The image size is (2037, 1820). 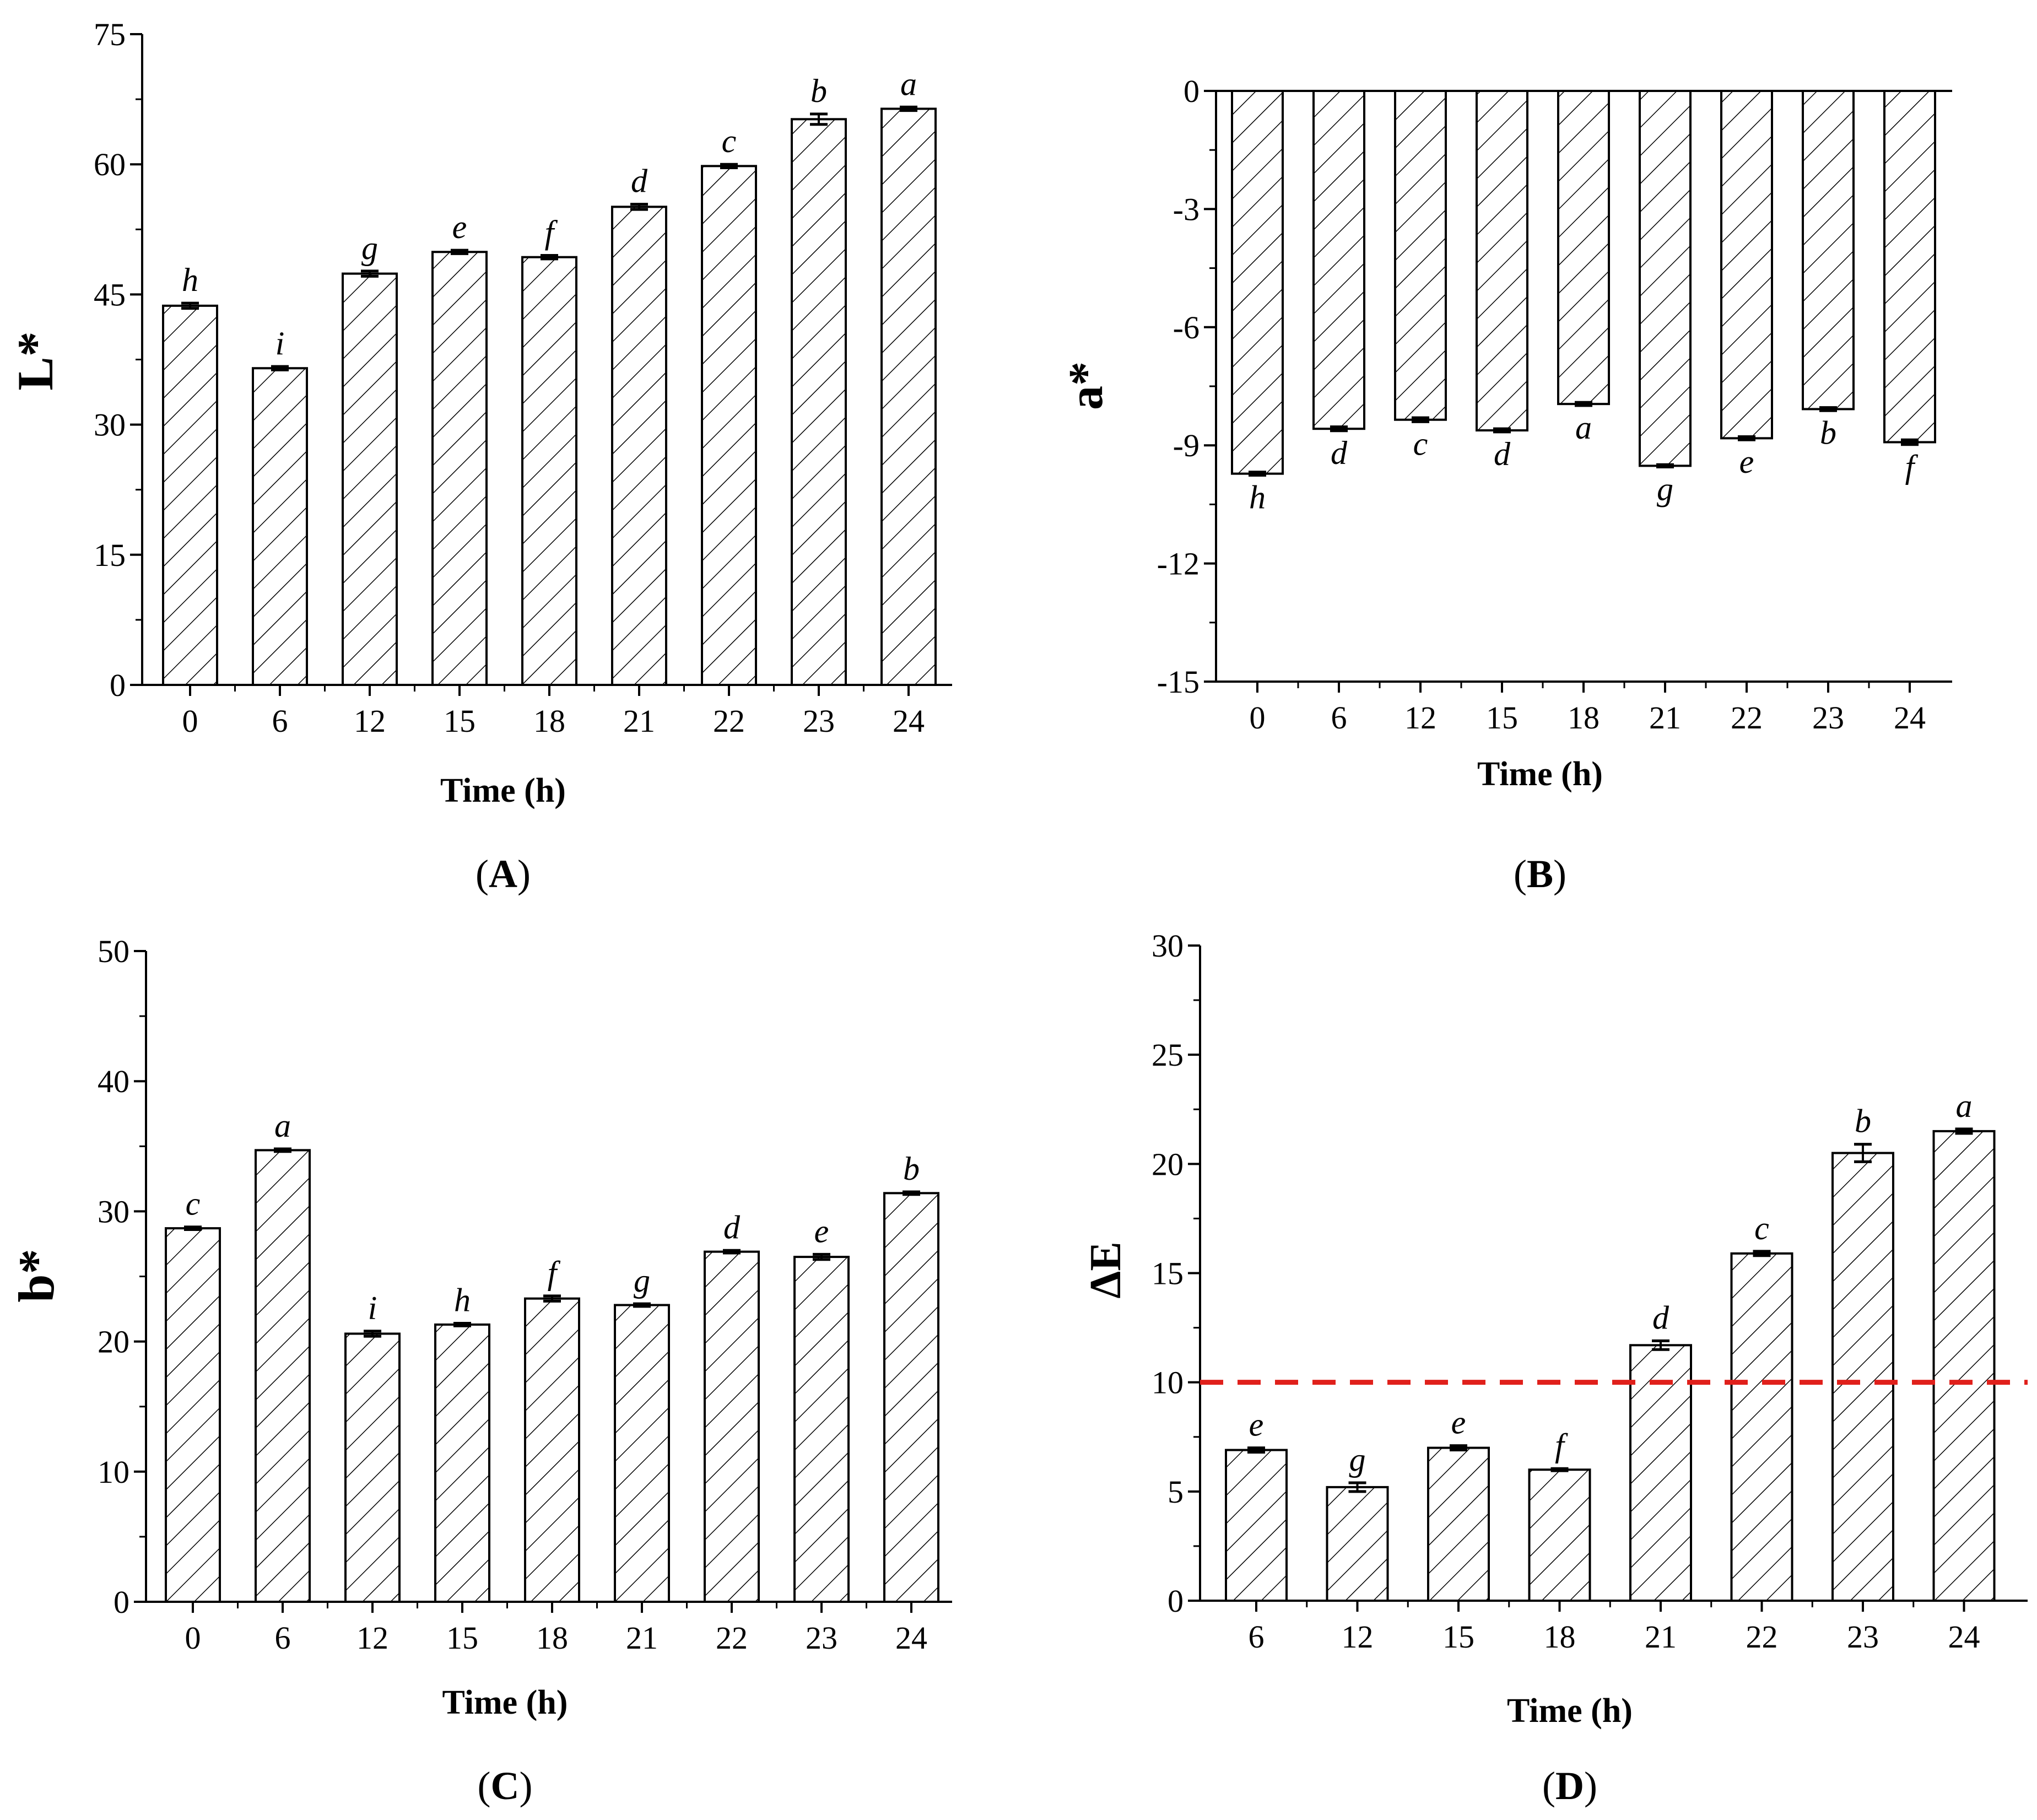 I want to click on significance-label-a-22: c, so click(x=729, y=141).